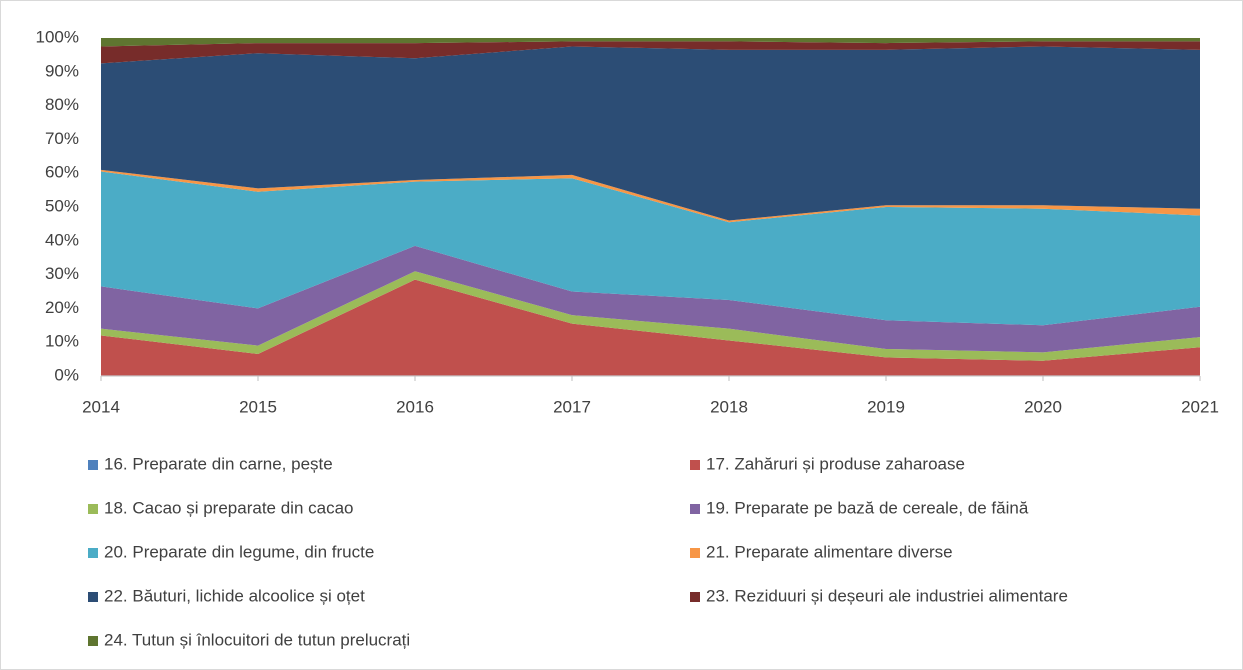  I want to click on legend-label: 22. Băuturi, lichide alcoolice și oțet, so click(234, 595).